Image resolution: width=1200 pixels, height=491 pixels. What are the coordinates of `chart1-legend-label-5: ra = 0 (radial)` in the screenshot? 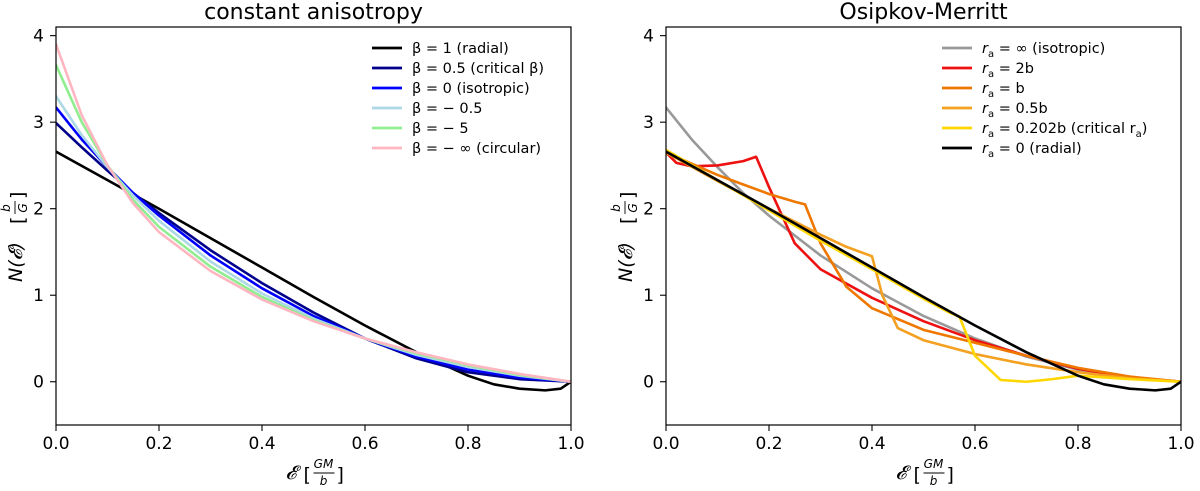 It's located at (1032, 150).